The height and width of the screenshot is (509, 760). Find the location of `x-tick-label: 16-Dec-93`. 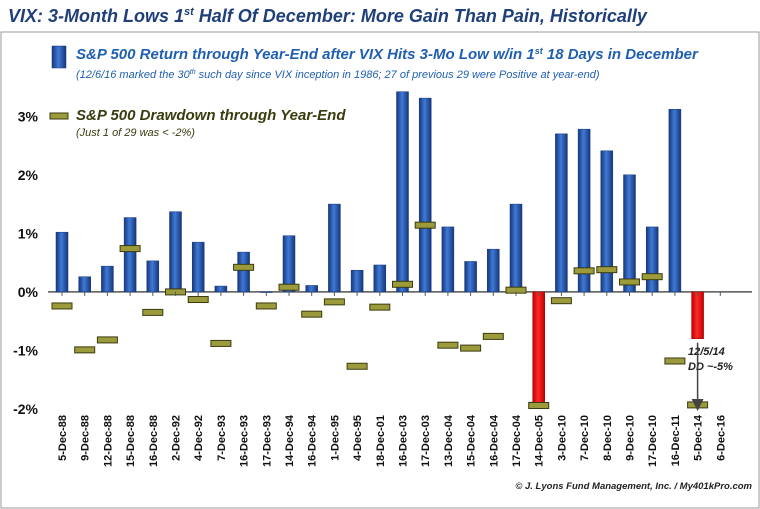

x-tick-label: 16-Dec-93 is located at coordinates (245, 441).